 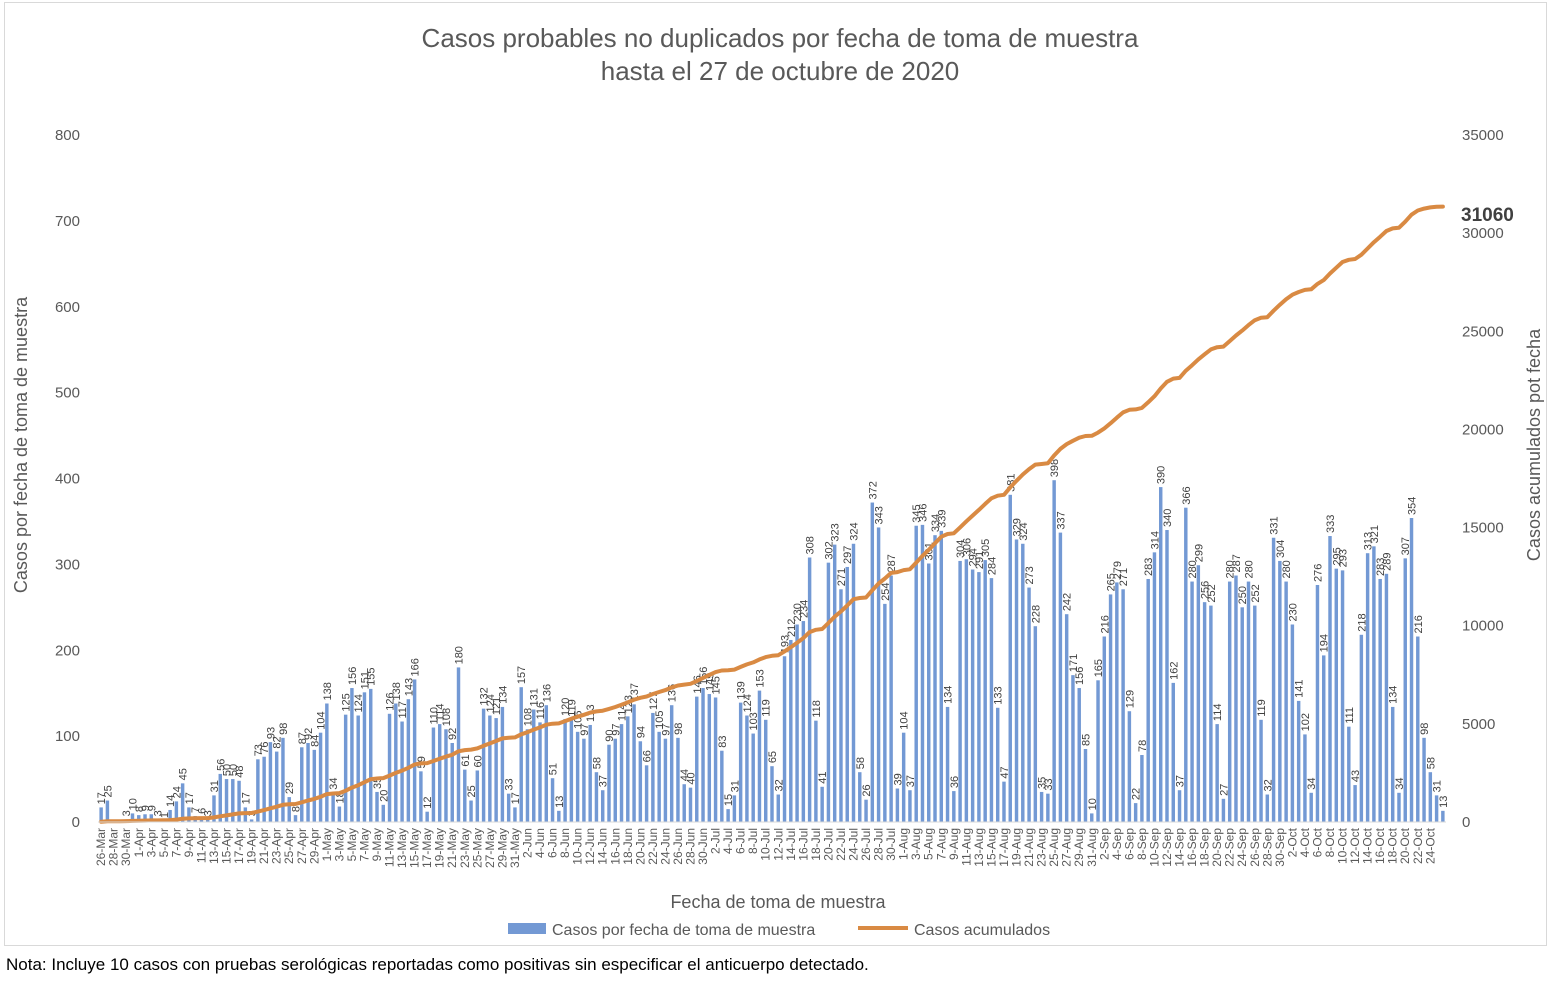 What do you see at coordinates (190, 798) in the screenshot?
I see `bar-value-label: 17` at bounding box center [190, 798].